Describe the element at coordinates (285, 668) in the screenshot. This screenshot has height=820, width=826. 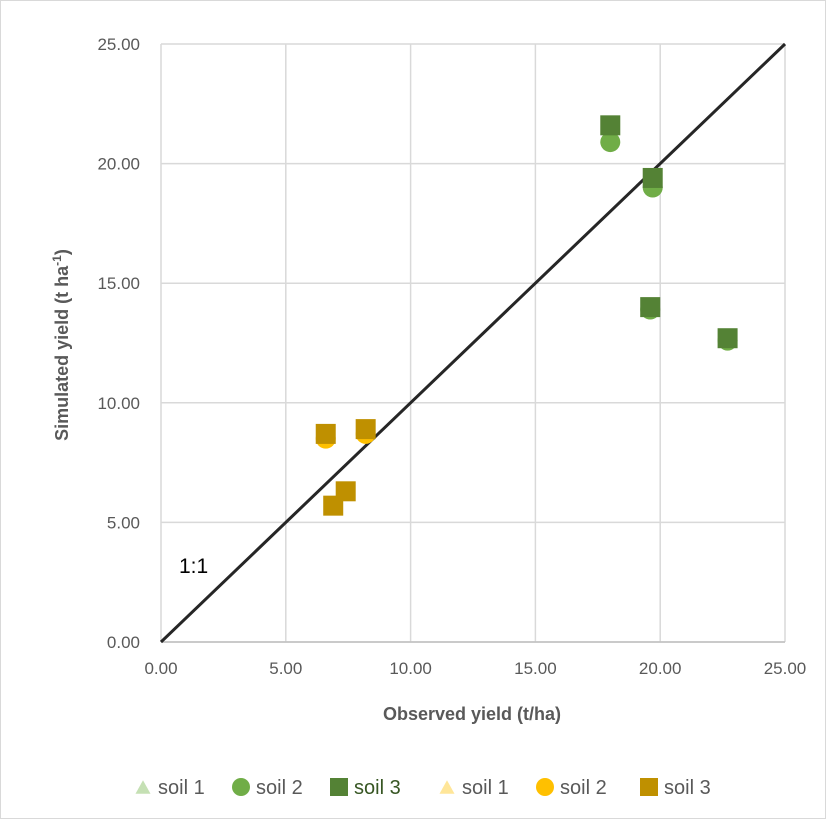
I see `x-tick-label: 5.00` at that location.